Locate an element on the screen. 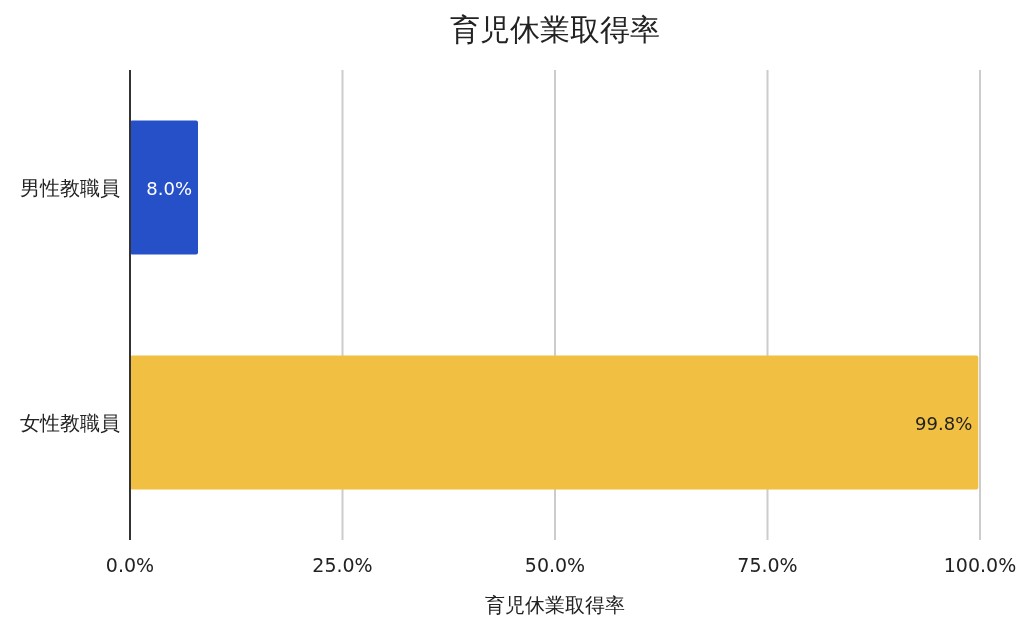  x-tick-label: 0.0% is located at coordinates (130, 565).